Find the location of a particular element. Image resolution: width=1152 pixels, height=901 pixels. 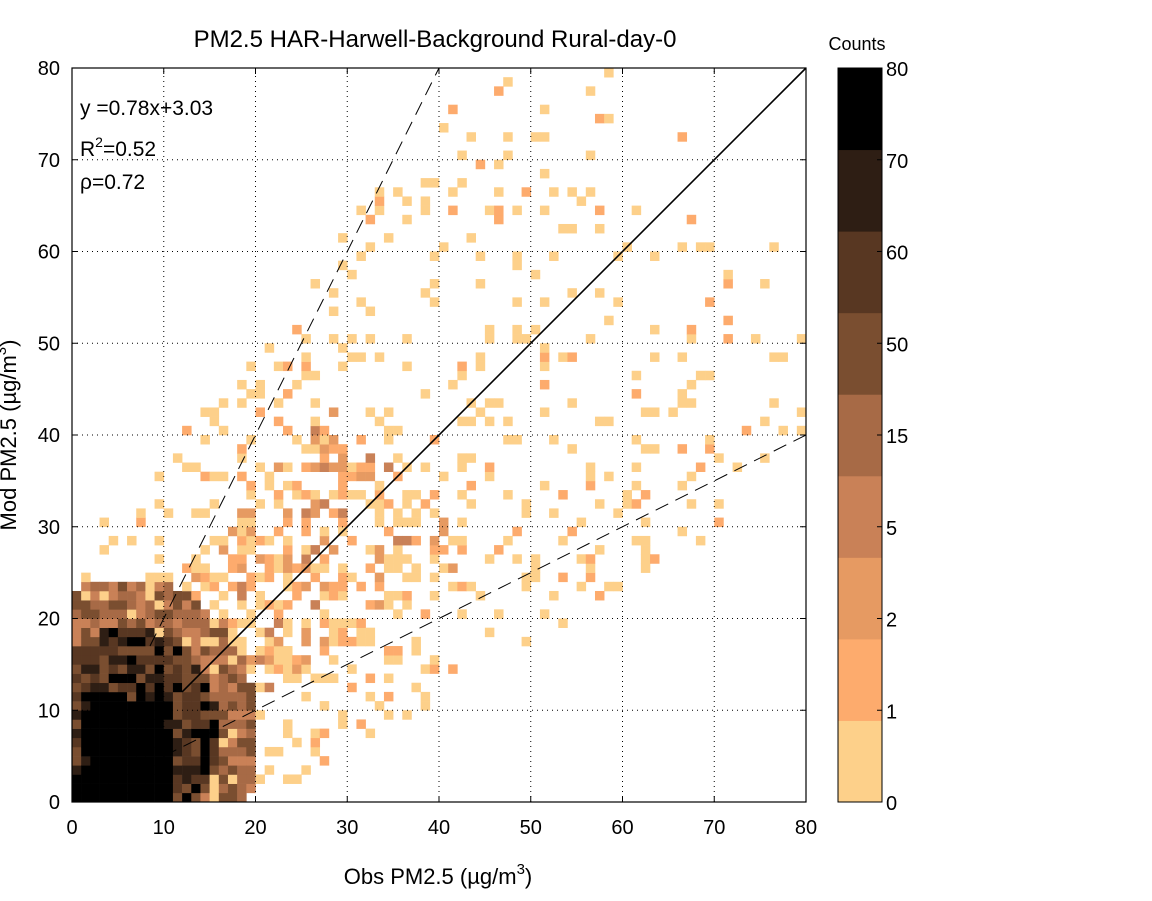

y-tick-label: 40 is located at coordinates (49, 436).